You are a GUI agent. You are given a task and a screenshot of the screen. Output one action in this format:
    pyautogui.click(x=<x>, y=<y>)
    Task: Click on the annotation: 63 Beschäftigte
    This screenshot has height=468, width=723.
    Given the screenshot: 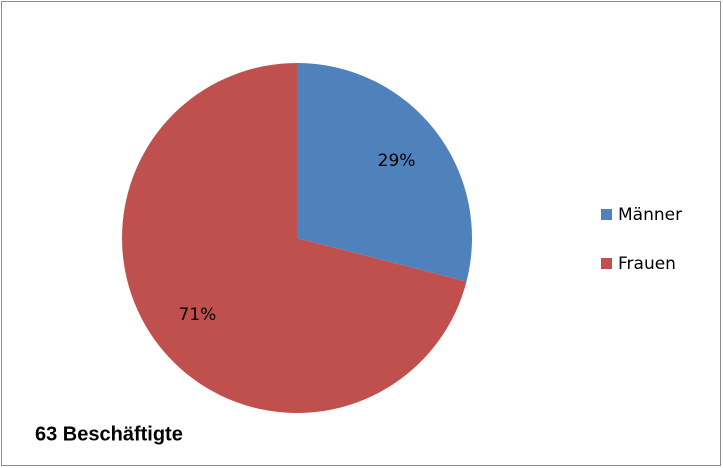 What is the action you would take?
    pyautogui.click(x=109, y=434)
    